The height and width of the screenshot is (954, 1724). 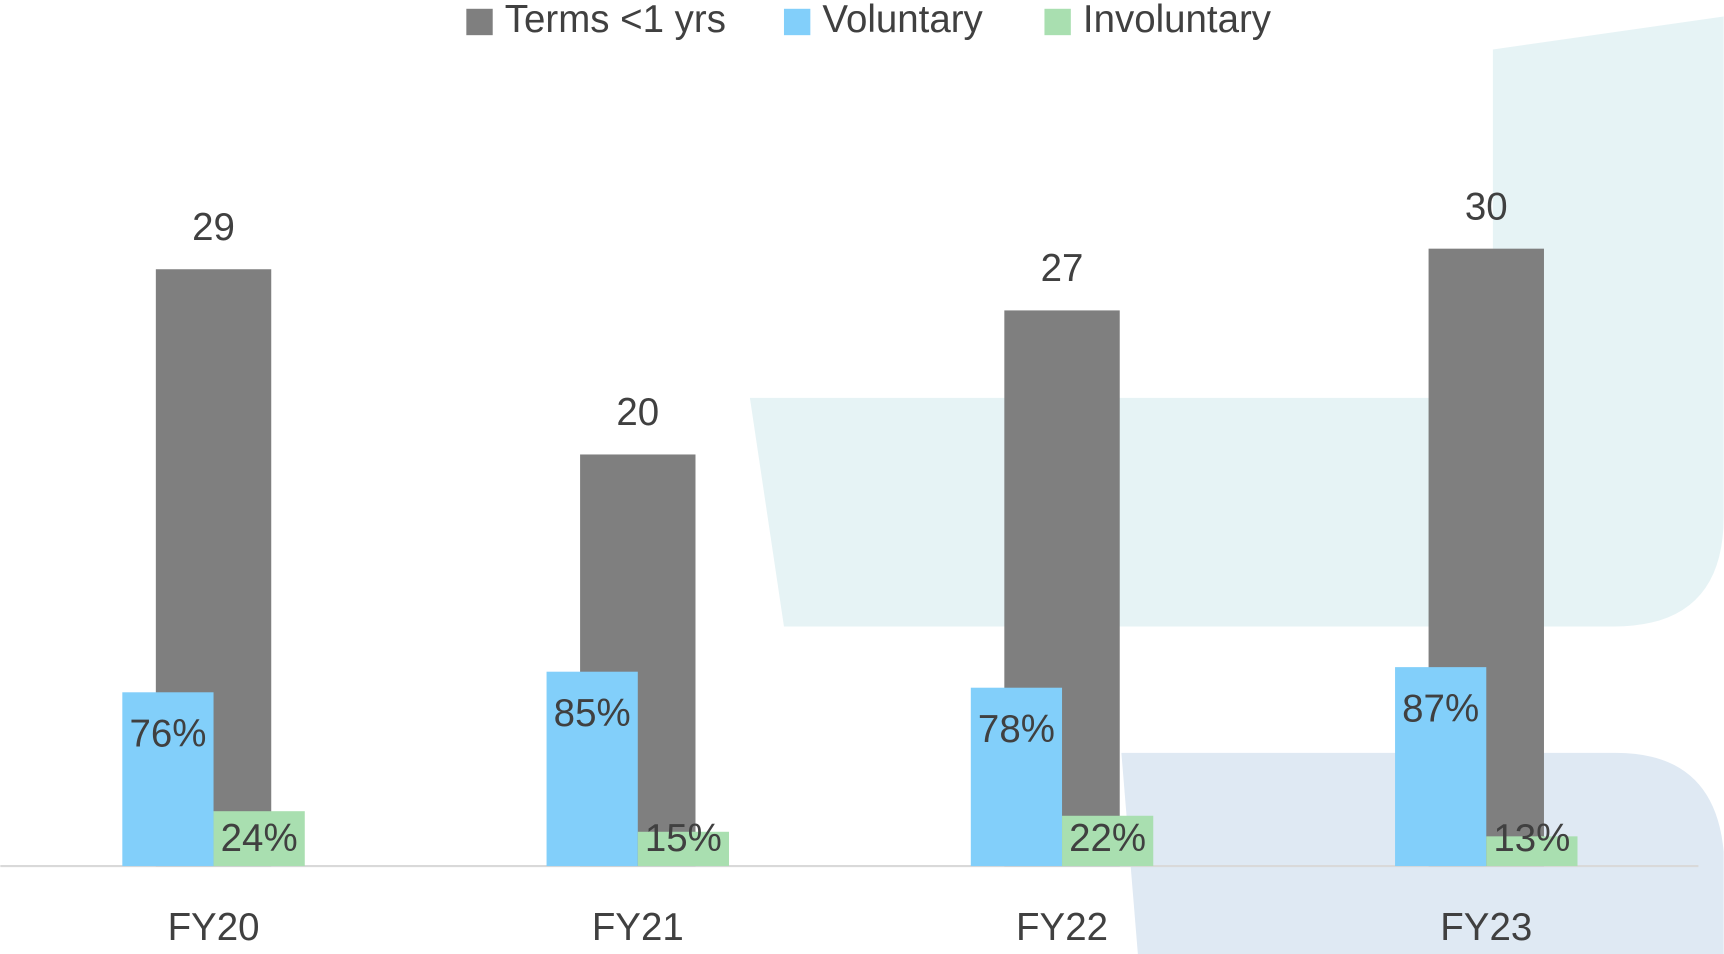 I want to click on x-tick-label: FY21, so click(x=638, y=927).